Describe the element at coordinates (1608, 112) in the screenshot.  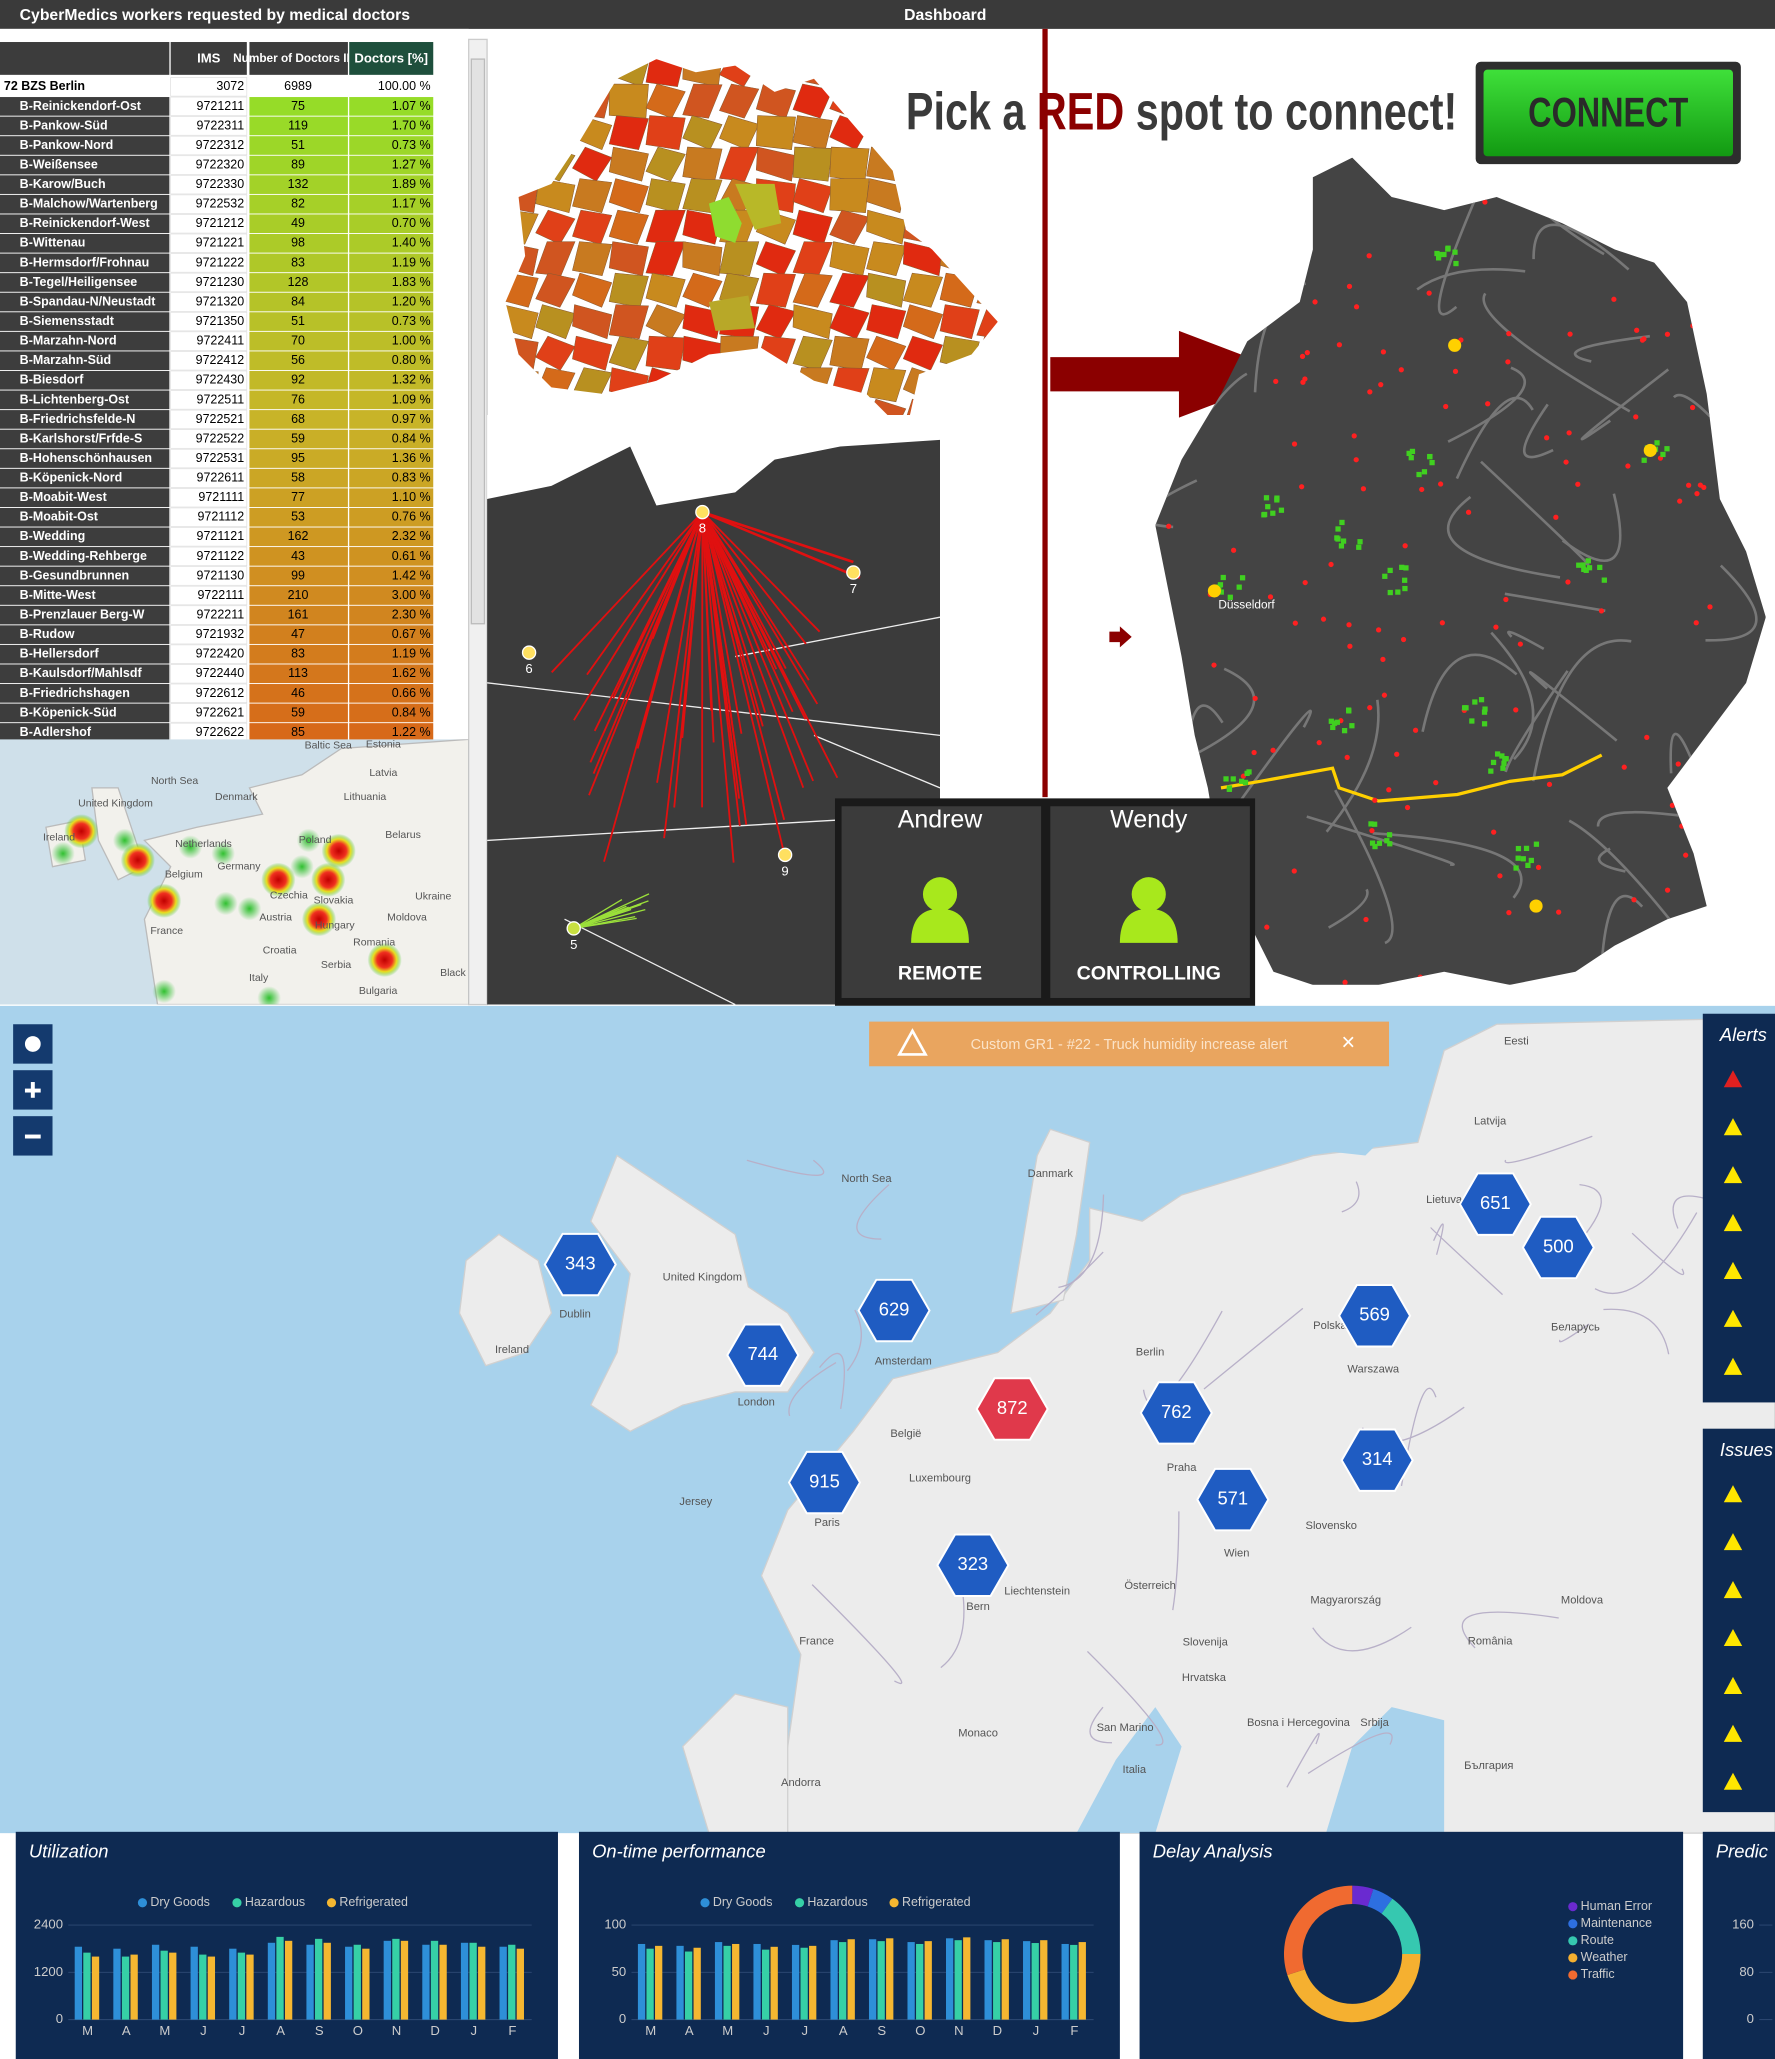
I see `connect-label: CONNECT` at that location.